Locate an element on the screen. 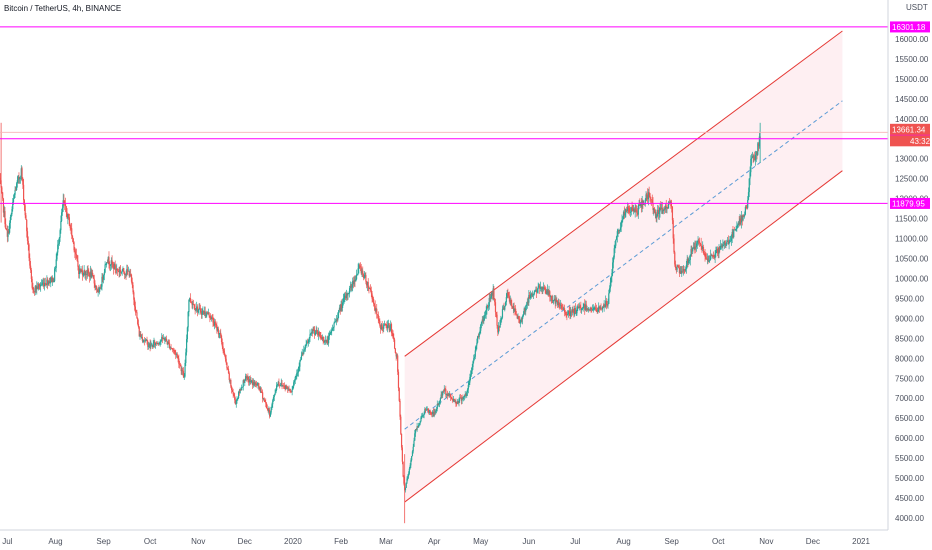 Image resolution: width=932 pixels, height=550 pixels. price-level-tag: 16301.18 is located at coordinates (910, 27).